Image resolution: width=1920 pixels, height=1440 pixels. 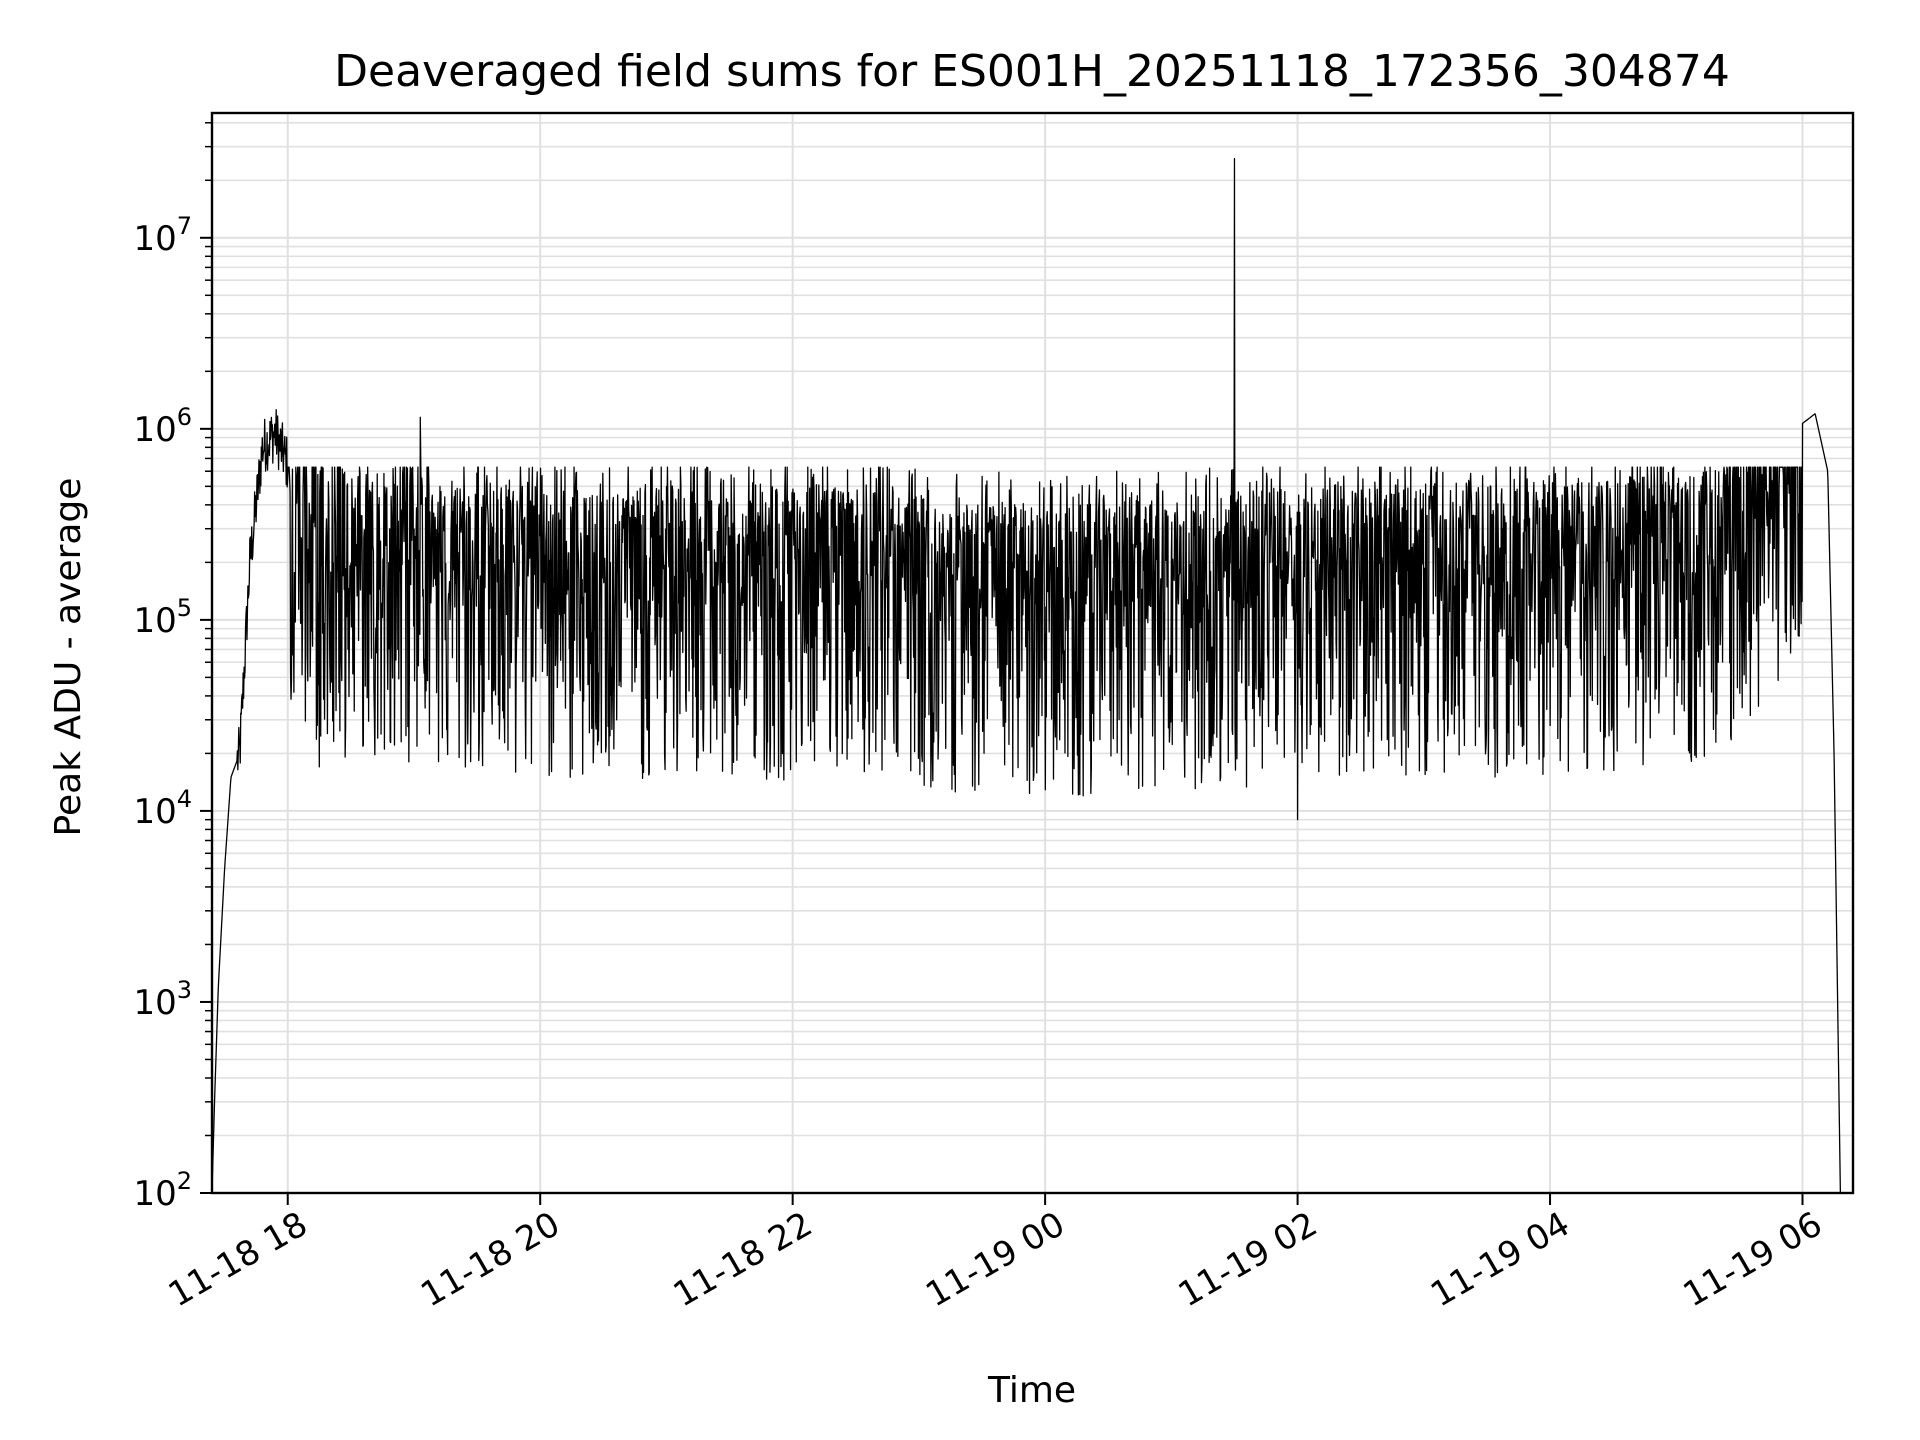 What do you see at coordinates (162, 808) in the screenshot?
I see `y-tick-label: 104` at bounding box center [162, 808].